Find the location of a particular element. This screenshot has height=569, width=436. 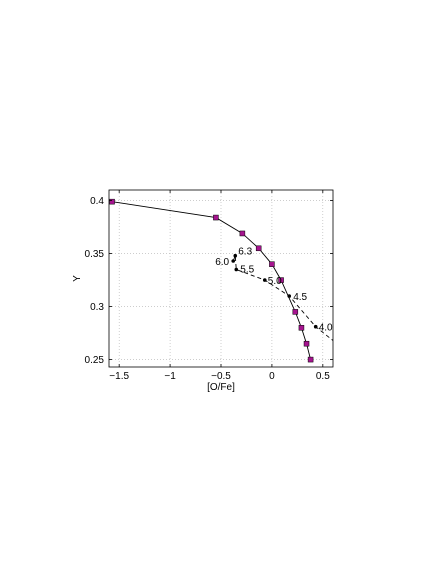

series-line is located at coordinates (211, 280).